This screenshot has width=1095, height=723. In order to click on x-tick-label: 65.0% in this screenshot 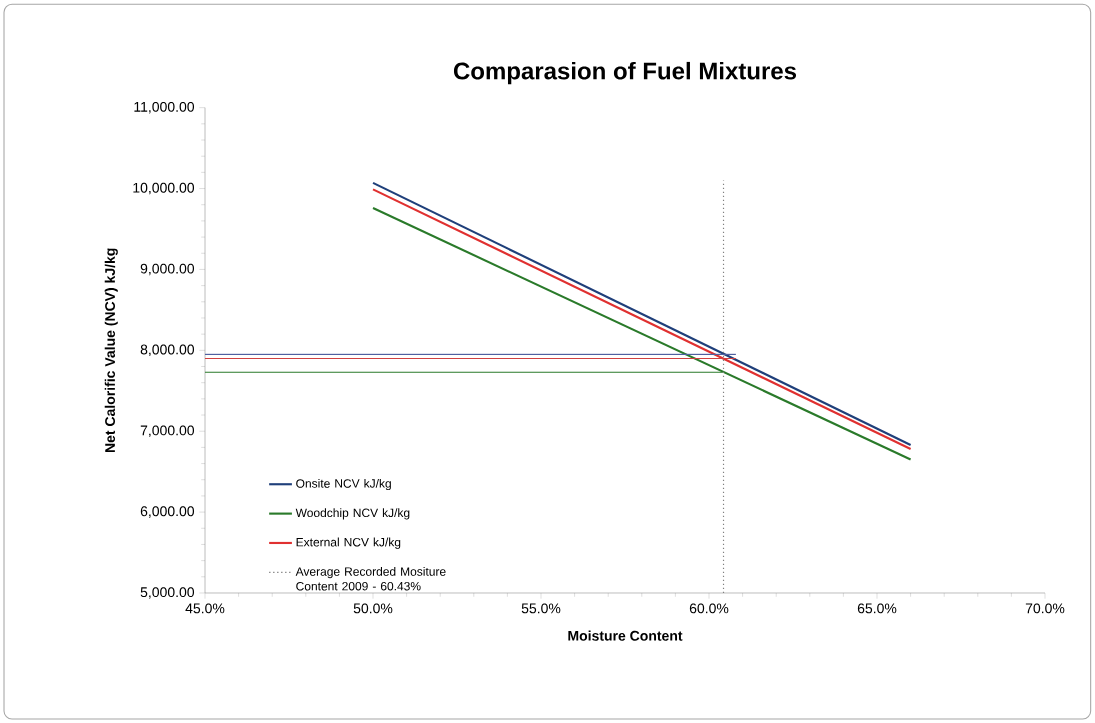, I will do `click(877, 608)`.